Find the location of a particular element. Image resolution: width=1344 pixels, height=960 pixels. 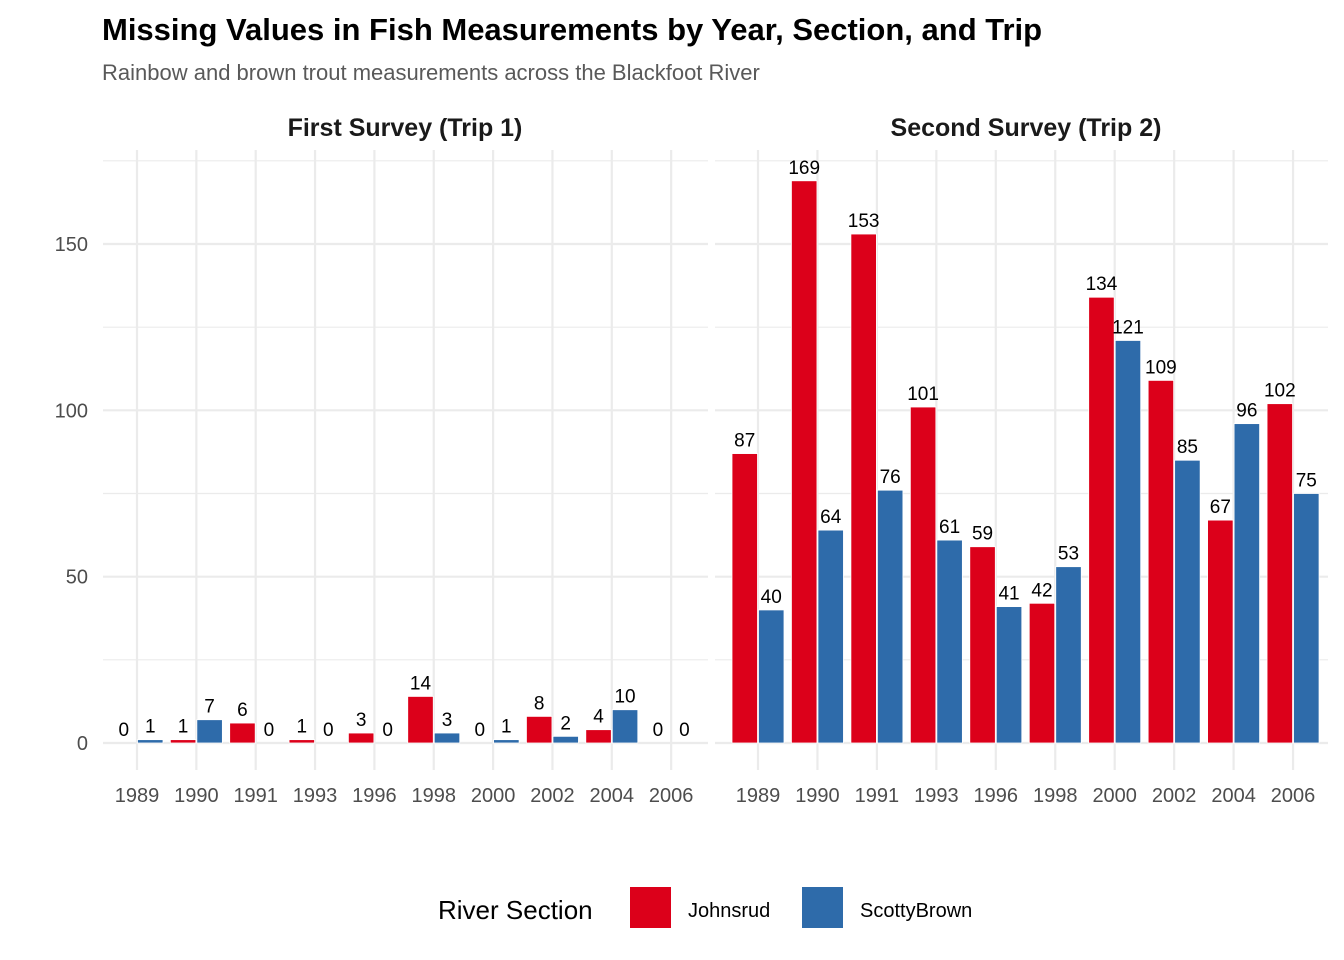

x-tick-label: 2006 is located at coordinates (1293, 796).